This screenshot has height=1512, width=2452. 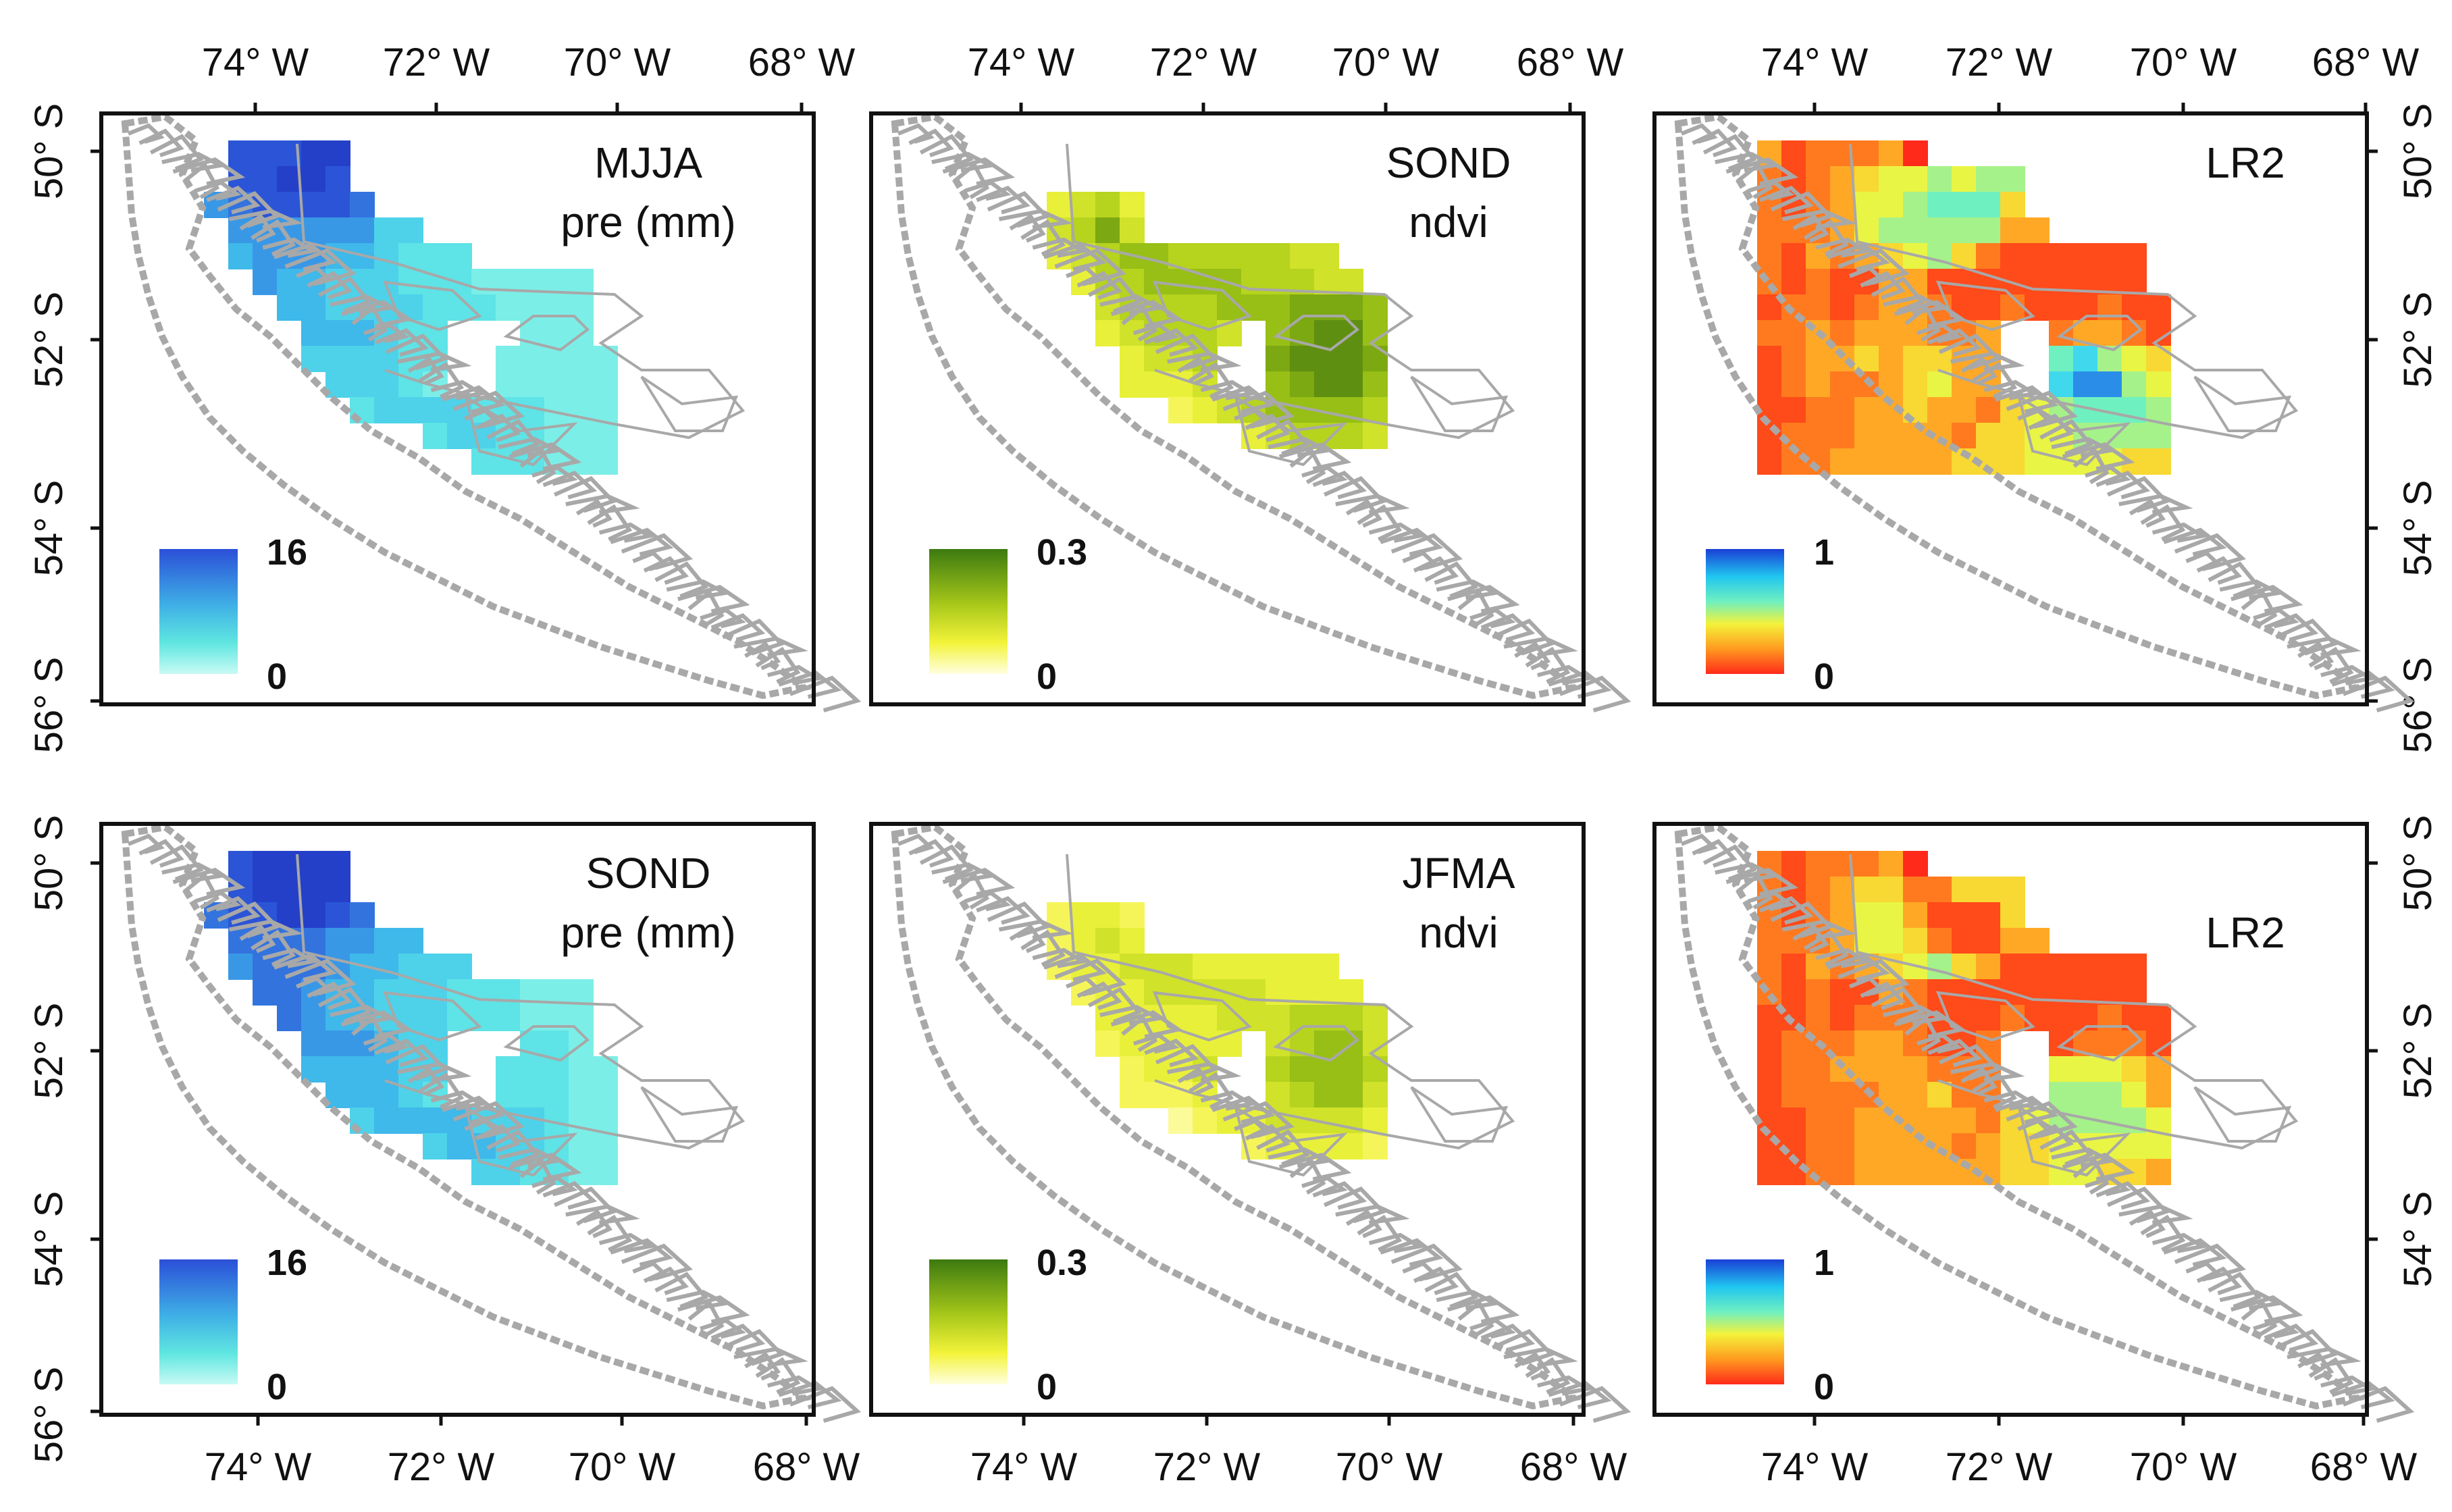 What do you see at coordinates (49, 863) in the screenshot?
I see `y-tick-label: 50° S` at bounding box center [49, 863].